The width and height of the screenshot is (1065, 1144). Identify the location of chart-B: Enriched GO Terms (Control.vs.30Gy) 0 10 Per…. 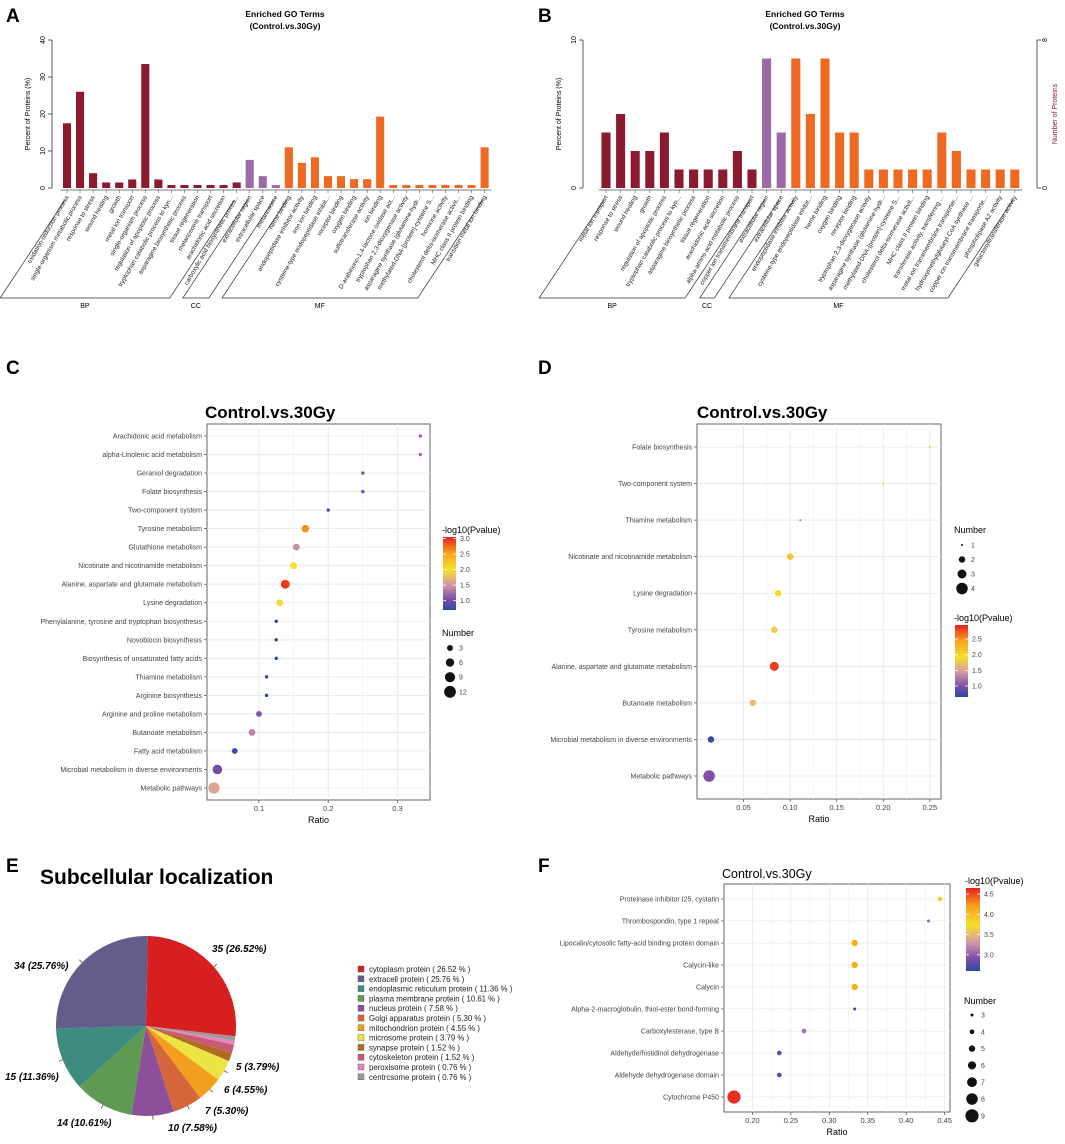
(798, 159).